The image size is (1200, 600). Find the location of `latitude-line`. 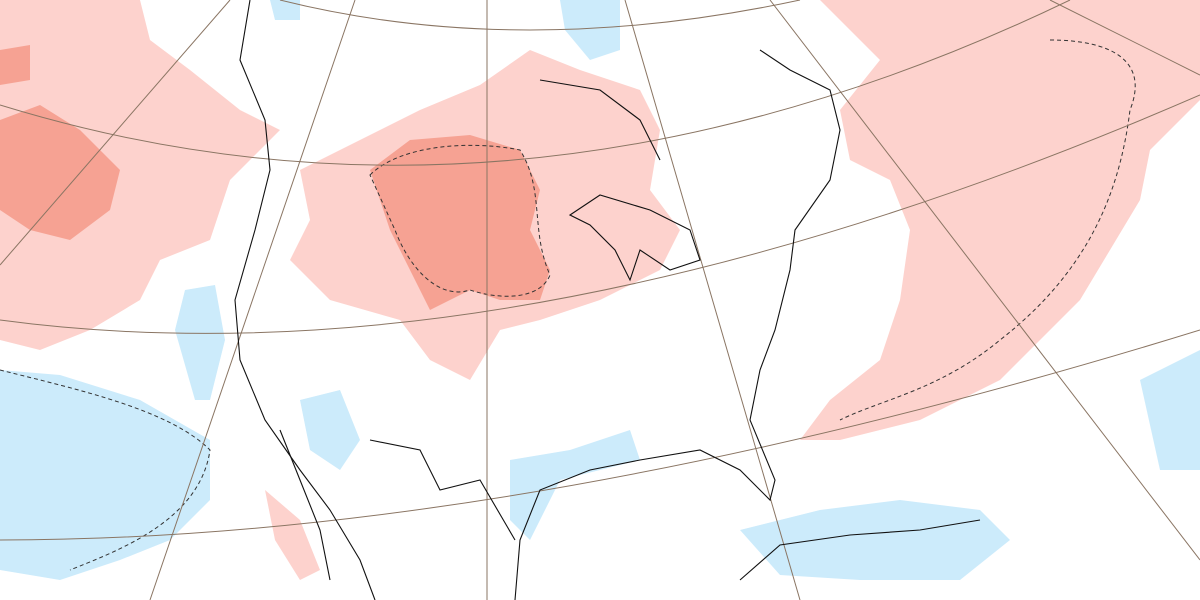

latitude-line is located at coordinates (540, 15).